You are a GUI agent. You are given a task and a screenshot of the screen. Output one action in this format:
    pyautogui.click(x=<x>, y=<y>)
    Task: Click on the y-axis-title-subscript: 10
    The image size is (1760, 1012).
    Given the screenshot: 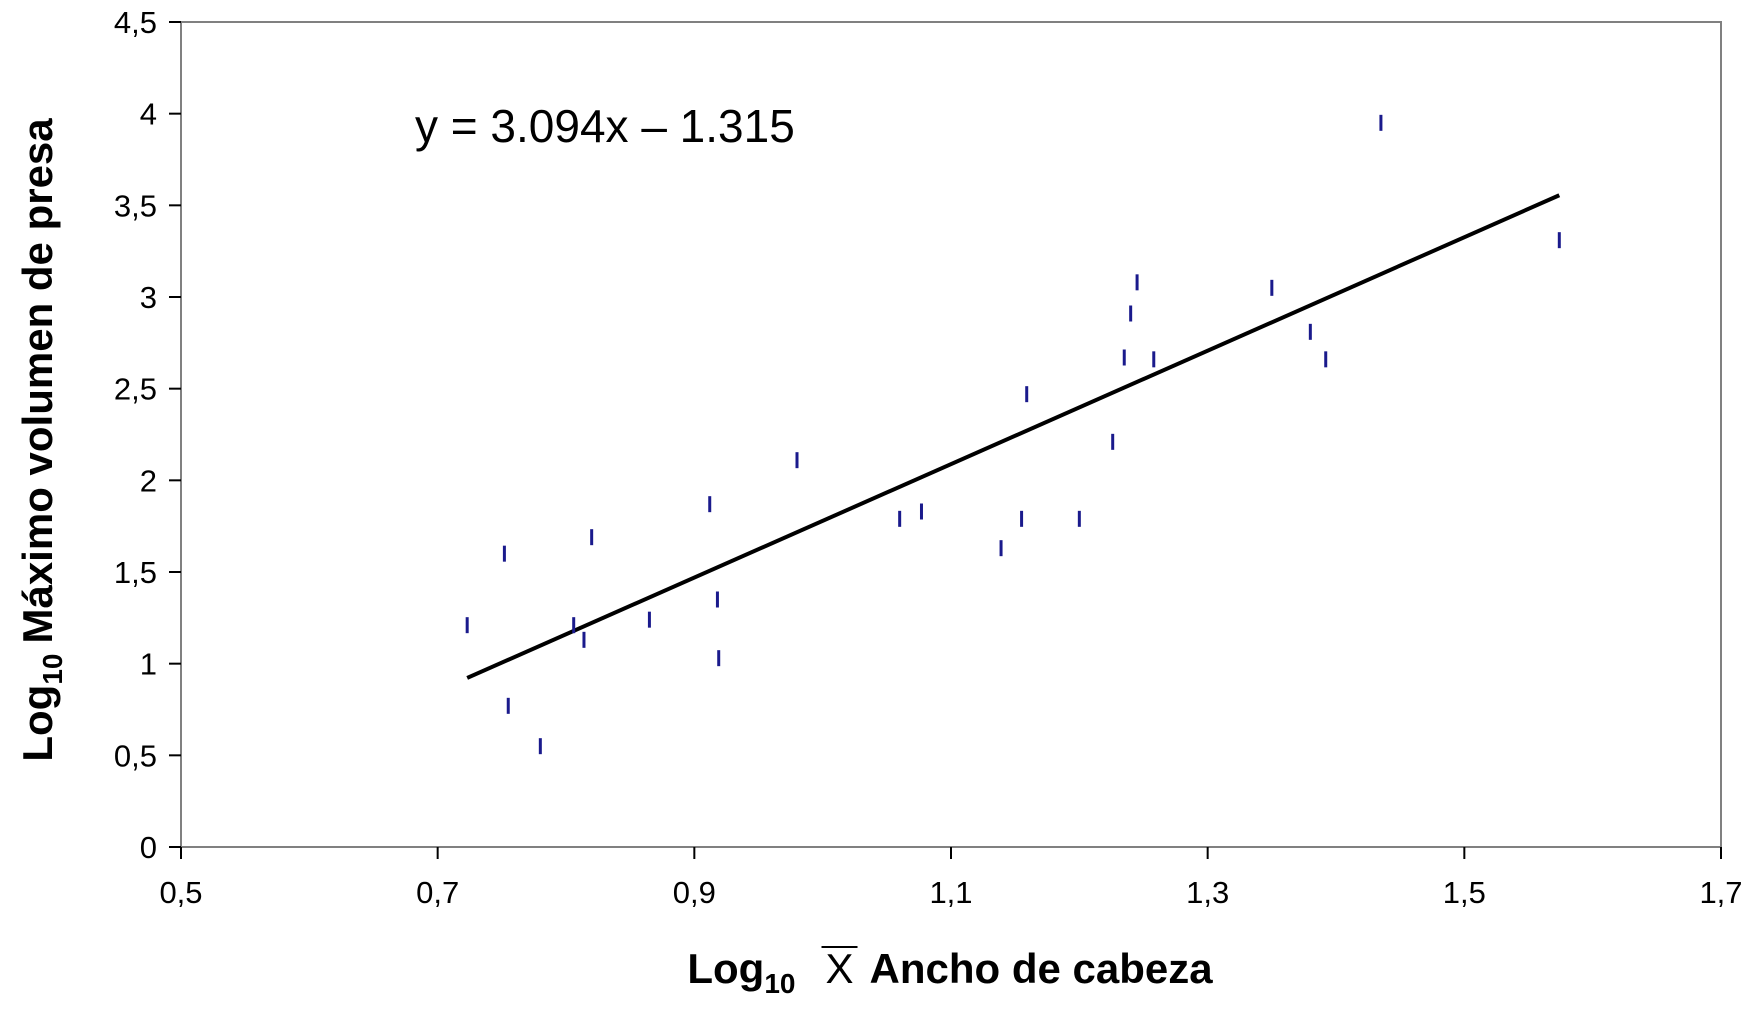 What is the action you would take?
    pyautogui.click(x=52, y=669)
    